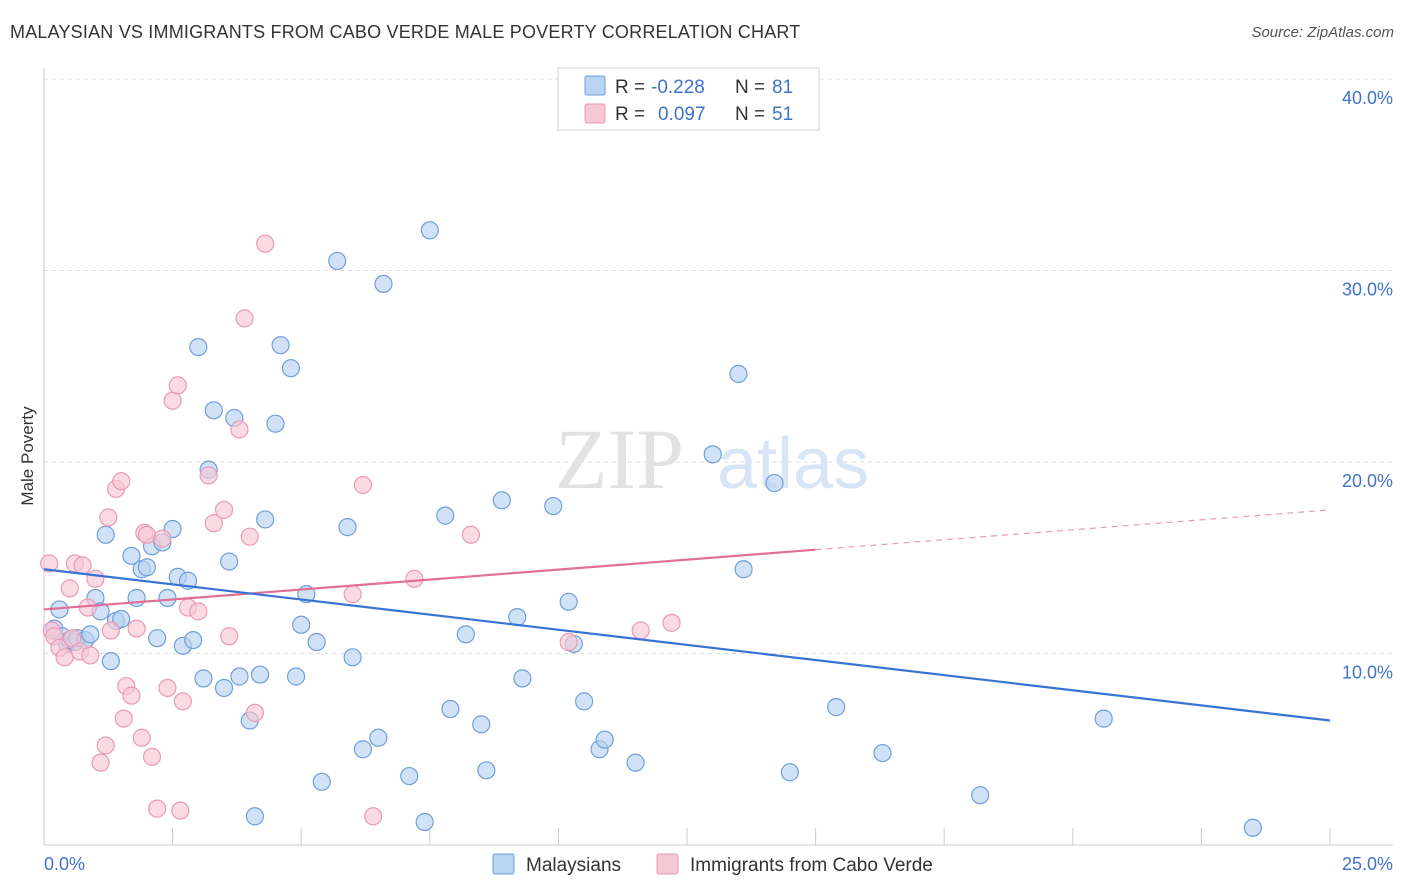 The height and width of the screenshot is (892, 1406). Describe the element at coordinates (782, 114) in the screenshot. I see `stats-n-value-2: 51` at that location.